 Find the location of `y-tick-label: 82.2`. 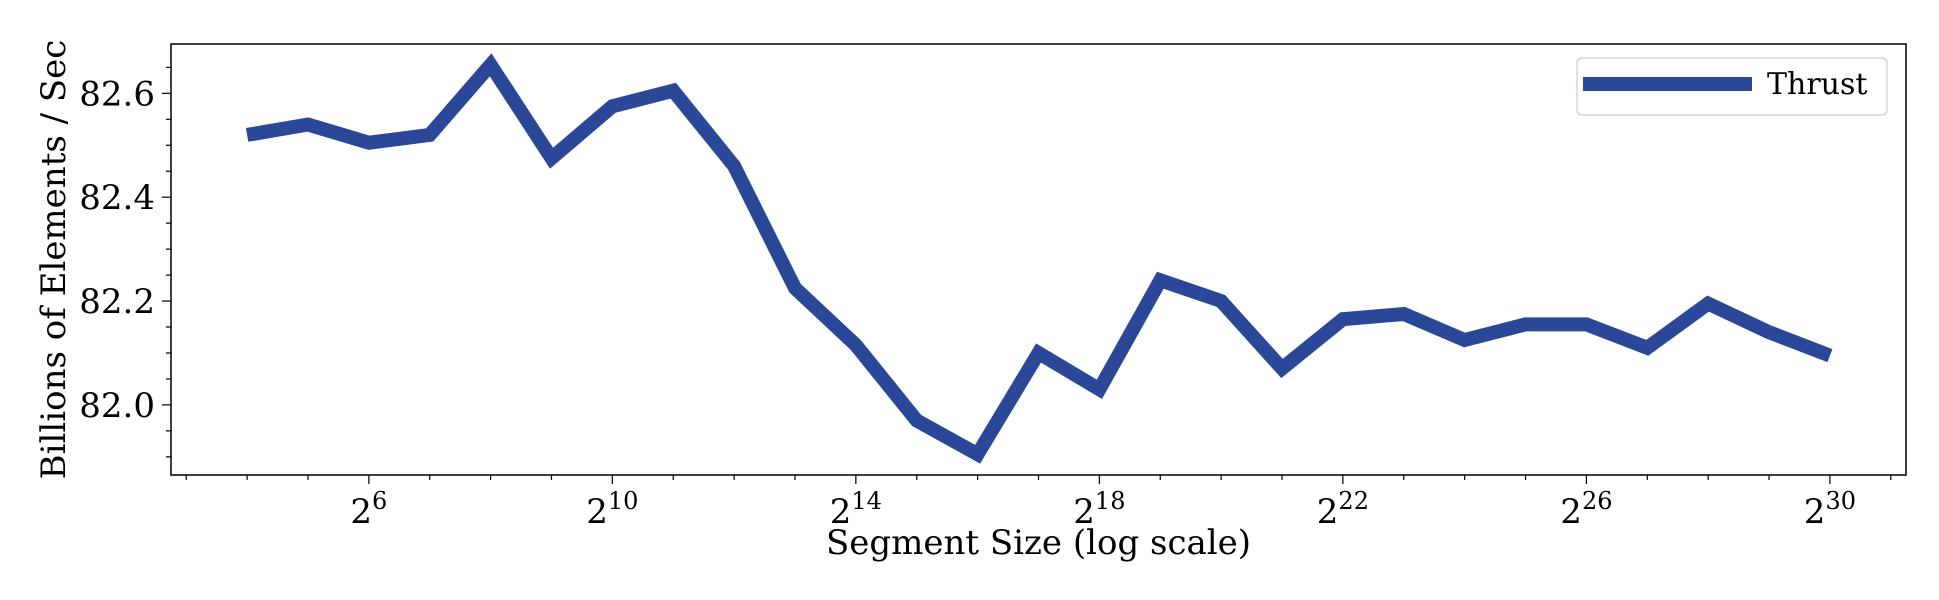

y-tick-label: 82.2 is located at coordinates (117, 302).